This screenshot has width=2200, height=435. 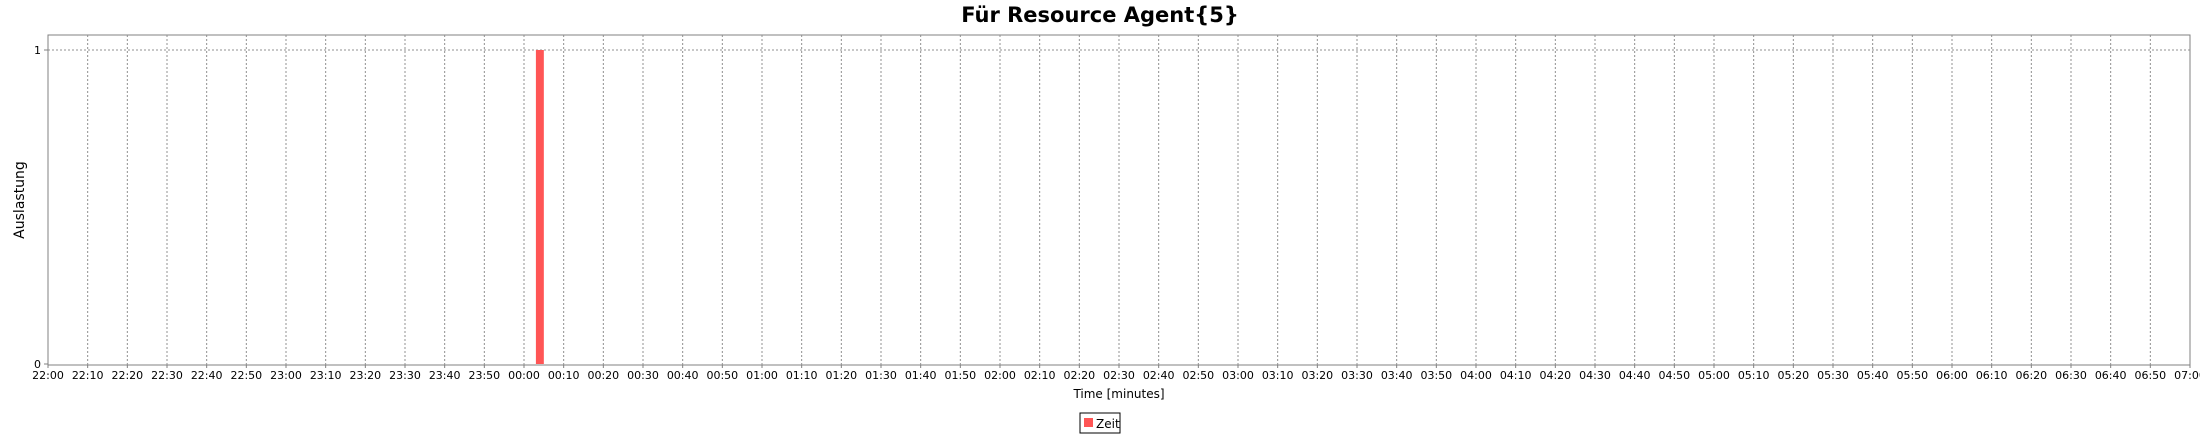 I want to click on x-tick-label: 02:30, so click(x=1119, y=375).